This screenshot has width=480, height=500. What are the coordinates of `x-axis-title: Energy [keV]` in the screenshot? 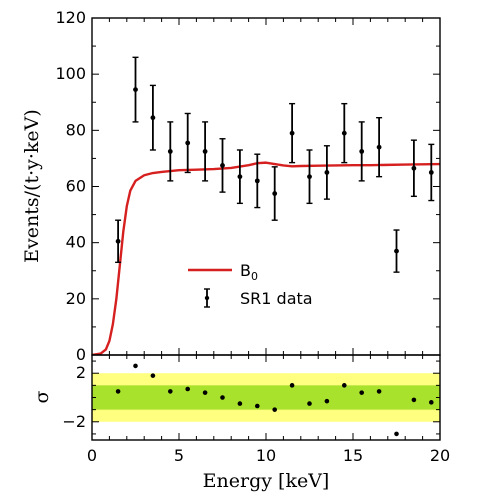 It's located at (266, 481).